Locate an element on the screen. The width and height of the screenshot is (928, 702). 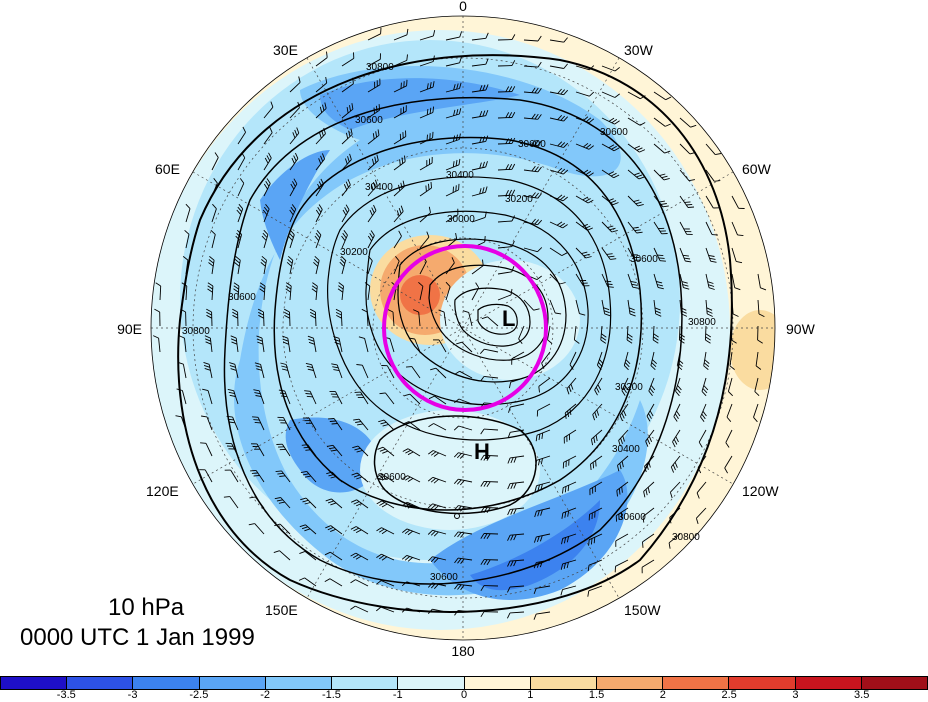
lon-label-180: 180 is located at coordinates (463, 651).